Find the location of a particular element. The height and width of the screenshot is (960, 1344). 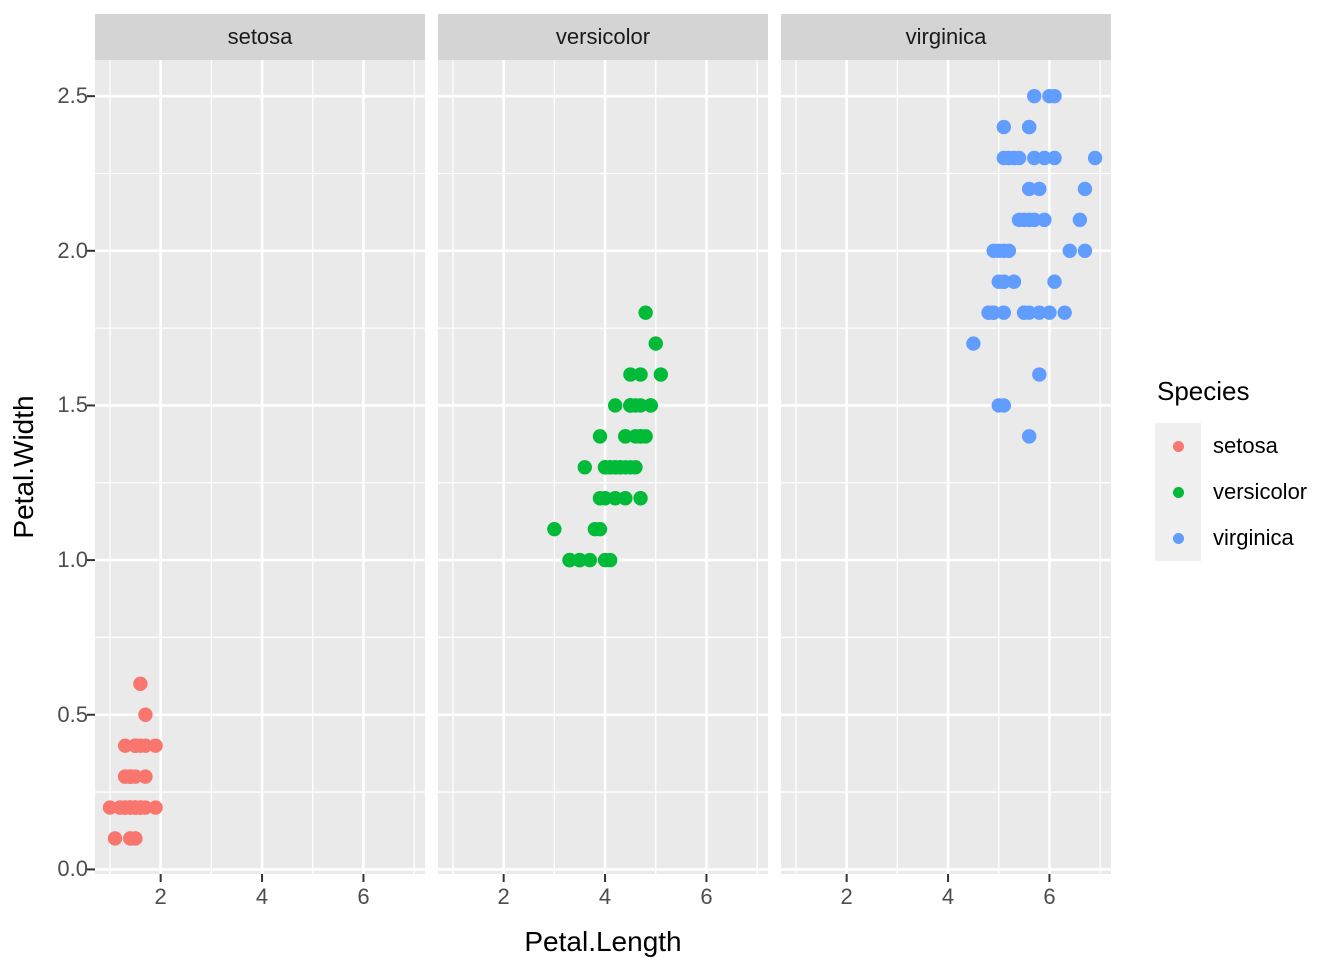

facet-strip-label: virginica is located at coordinates (946, 36).